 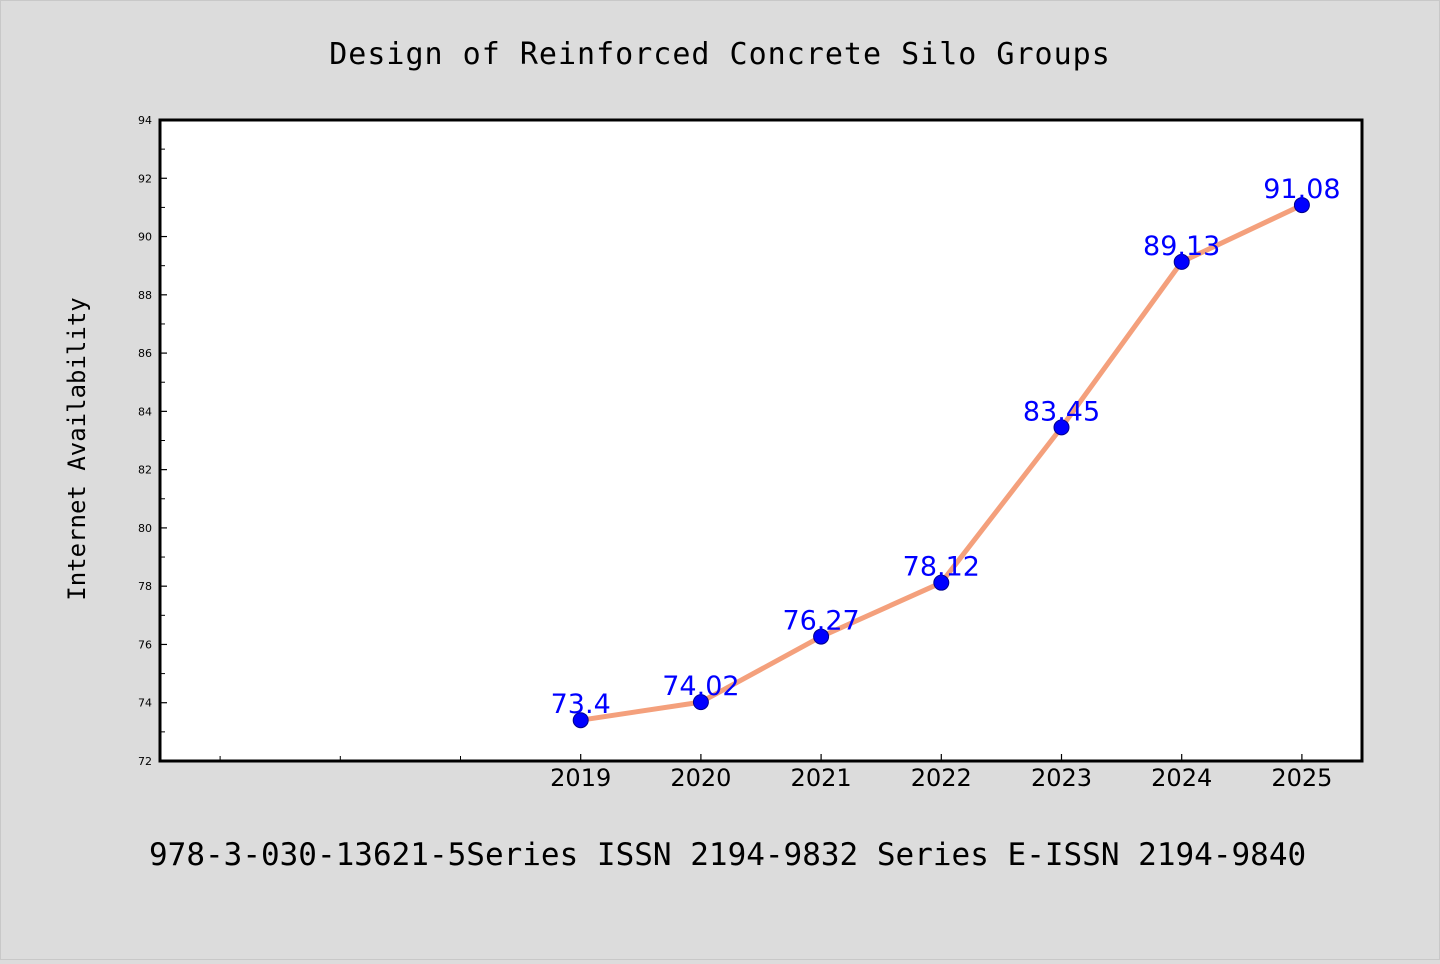 I want to click on x-tick-label: 2019, so click(x=580, y=778).